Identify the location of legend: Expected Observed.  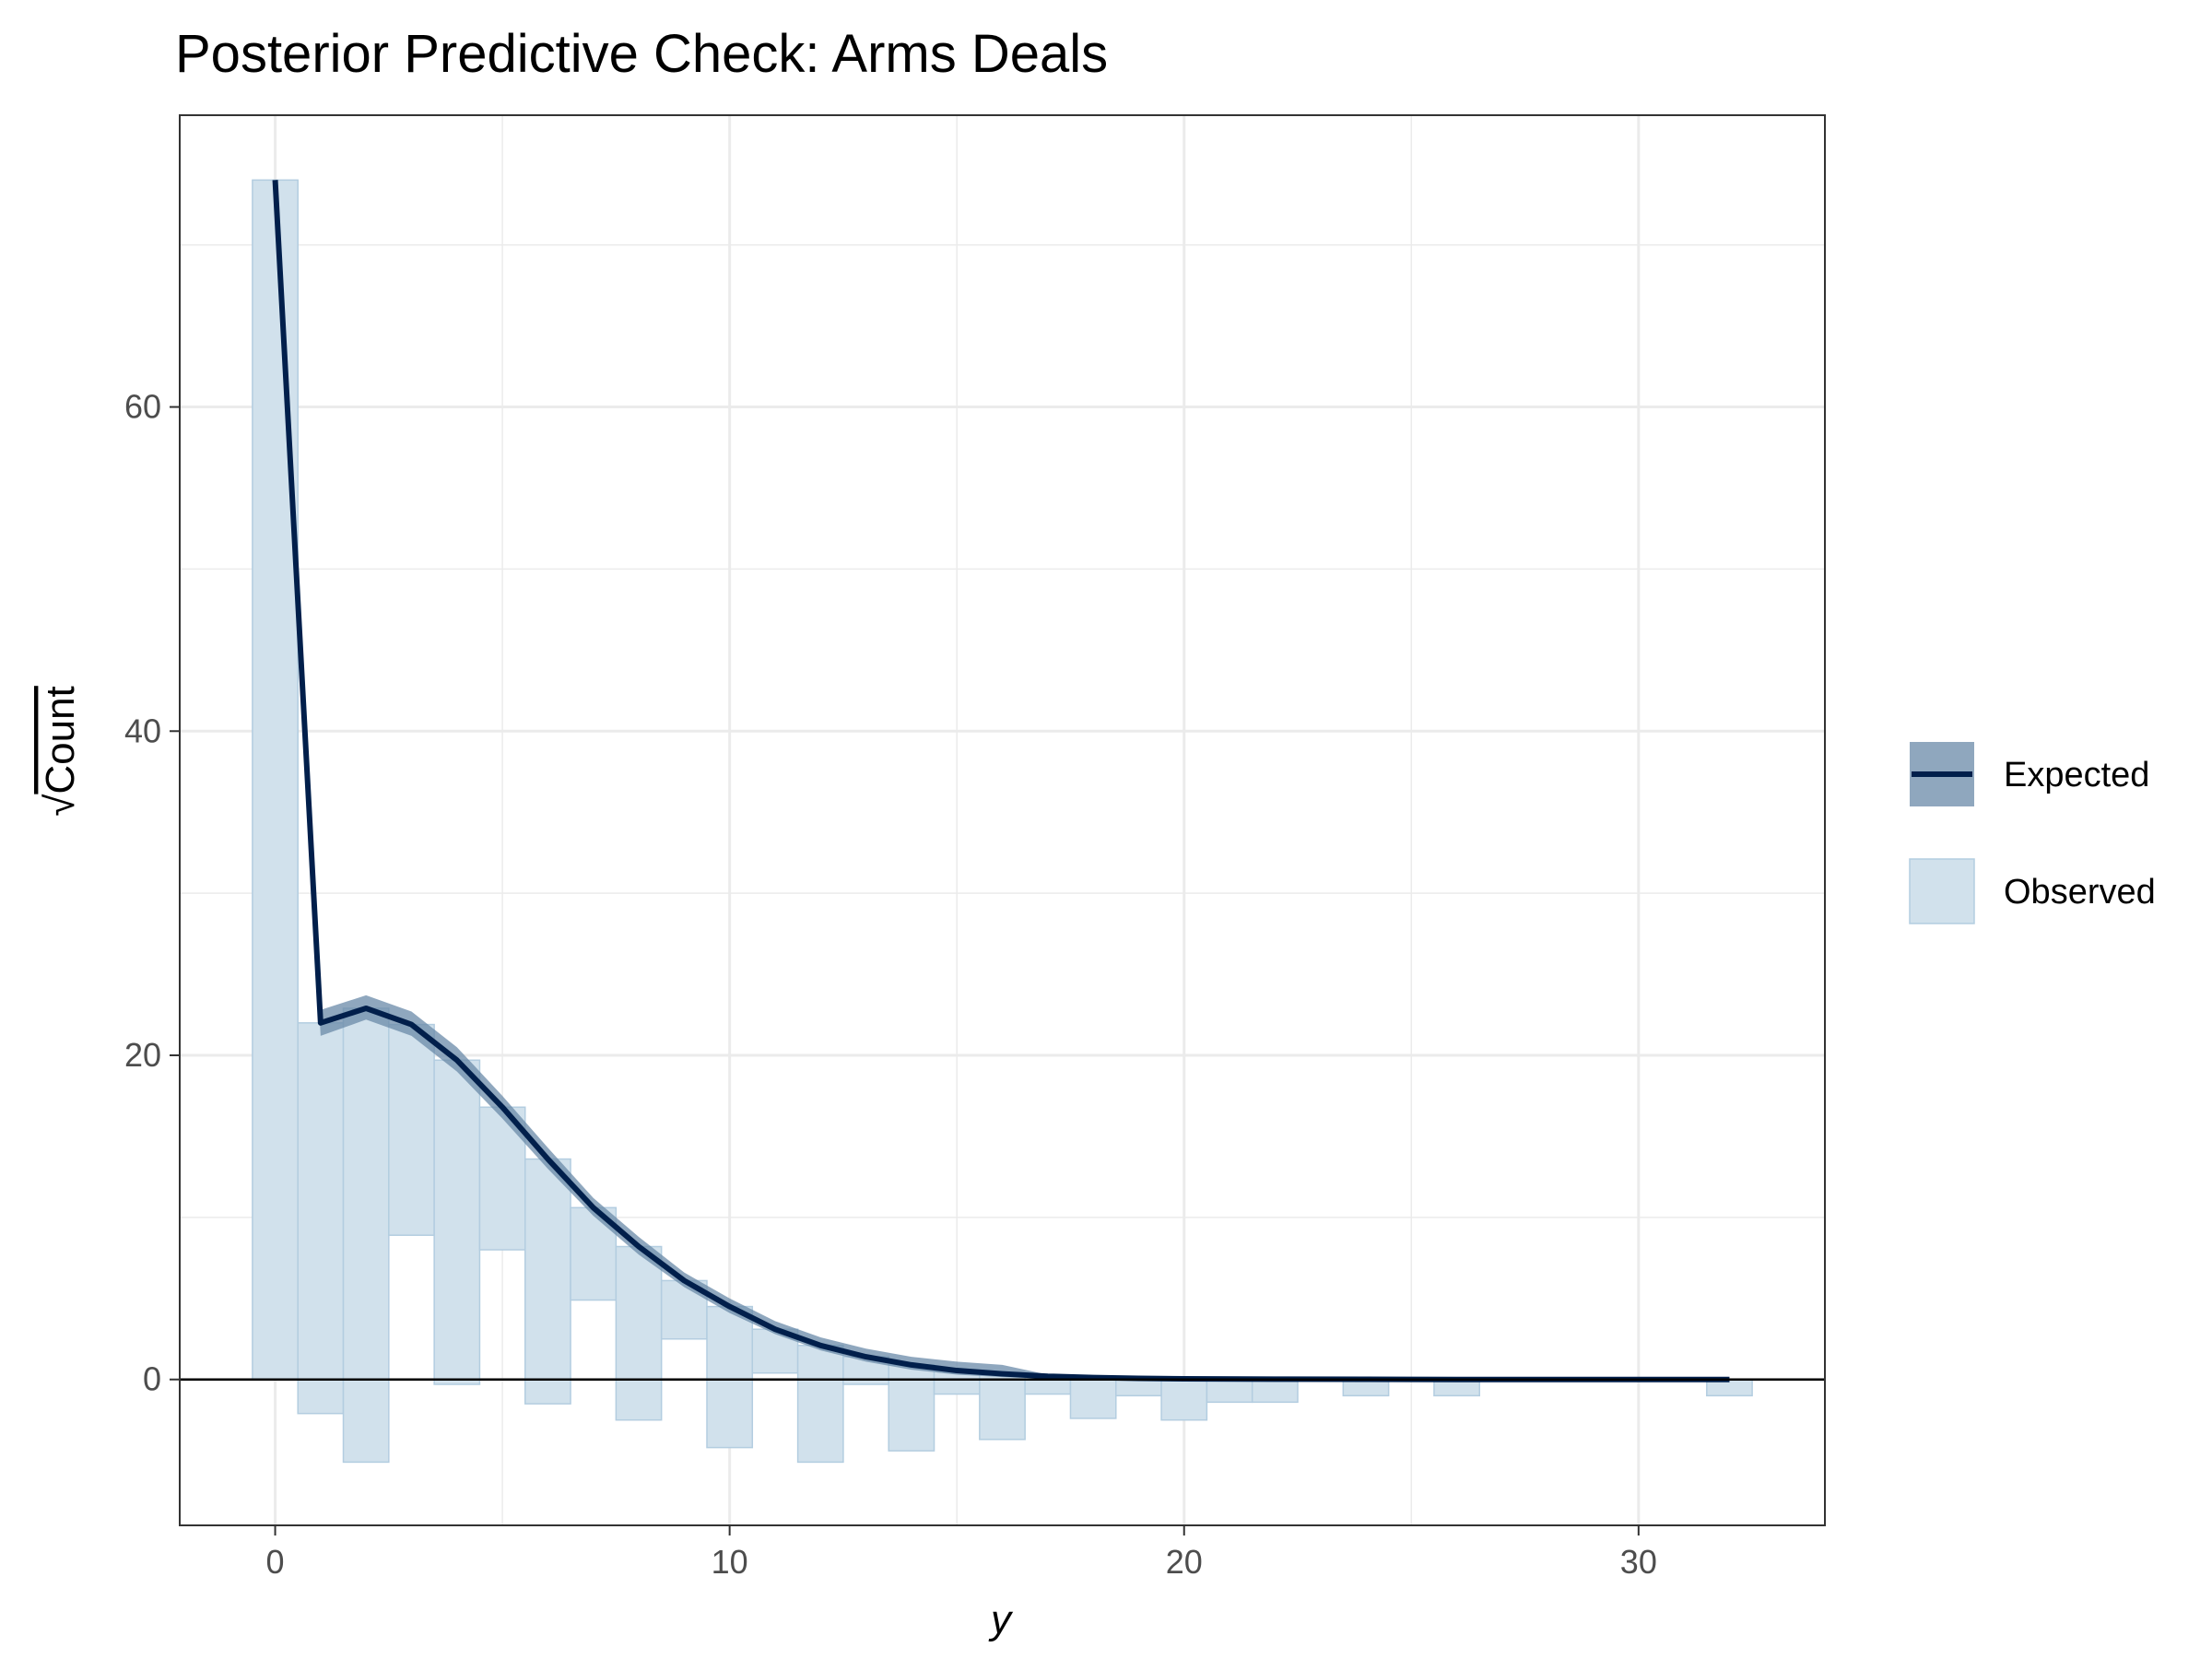
(2032, 833).